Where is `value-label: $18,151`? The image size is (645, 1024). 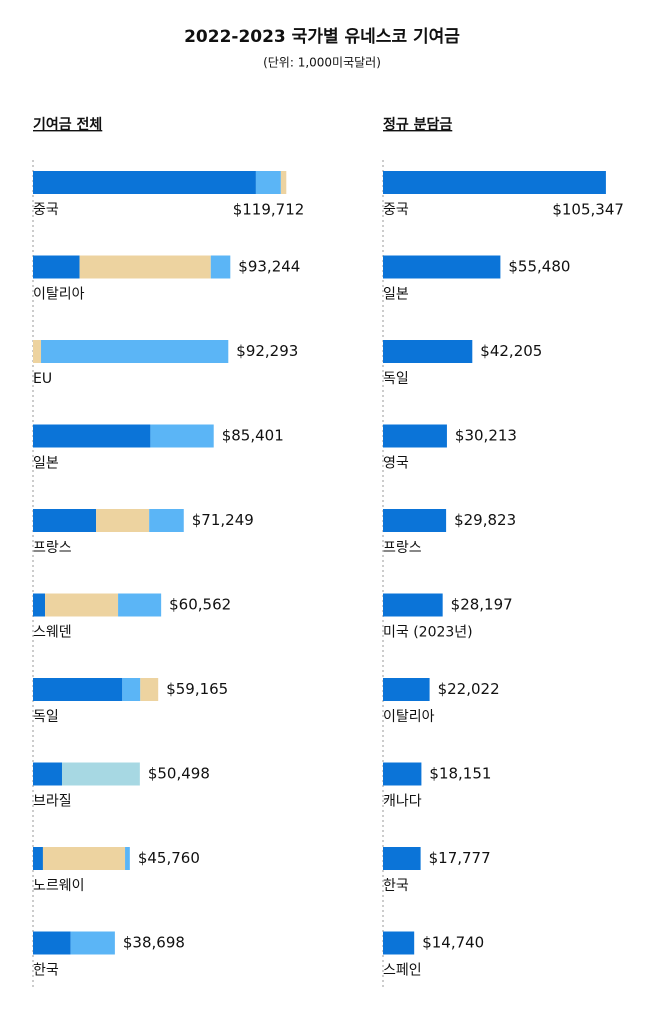
value-label: $18,151 is located at coordinates (460, 774).